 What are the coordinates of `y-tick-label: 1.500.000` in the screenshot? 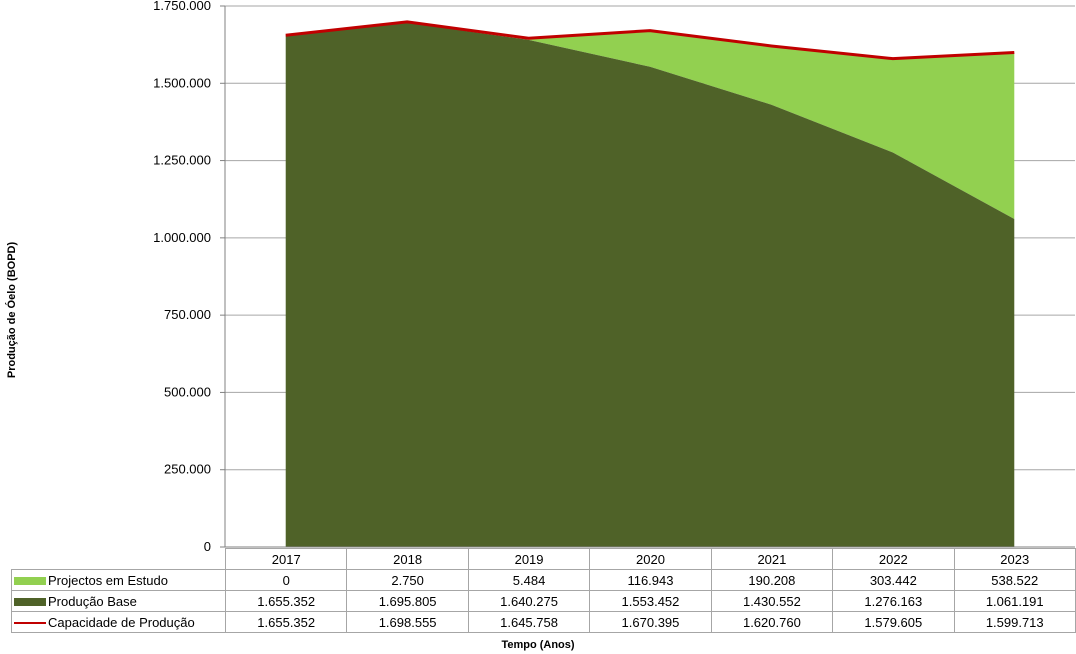 It's located at (182, 82).